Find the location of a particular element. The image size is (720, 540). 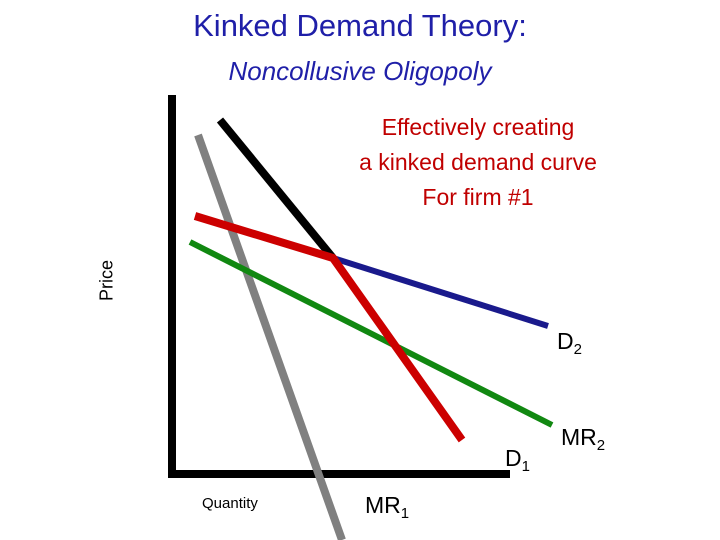

y-axis-label: Price is located at coordinates (106, 281).